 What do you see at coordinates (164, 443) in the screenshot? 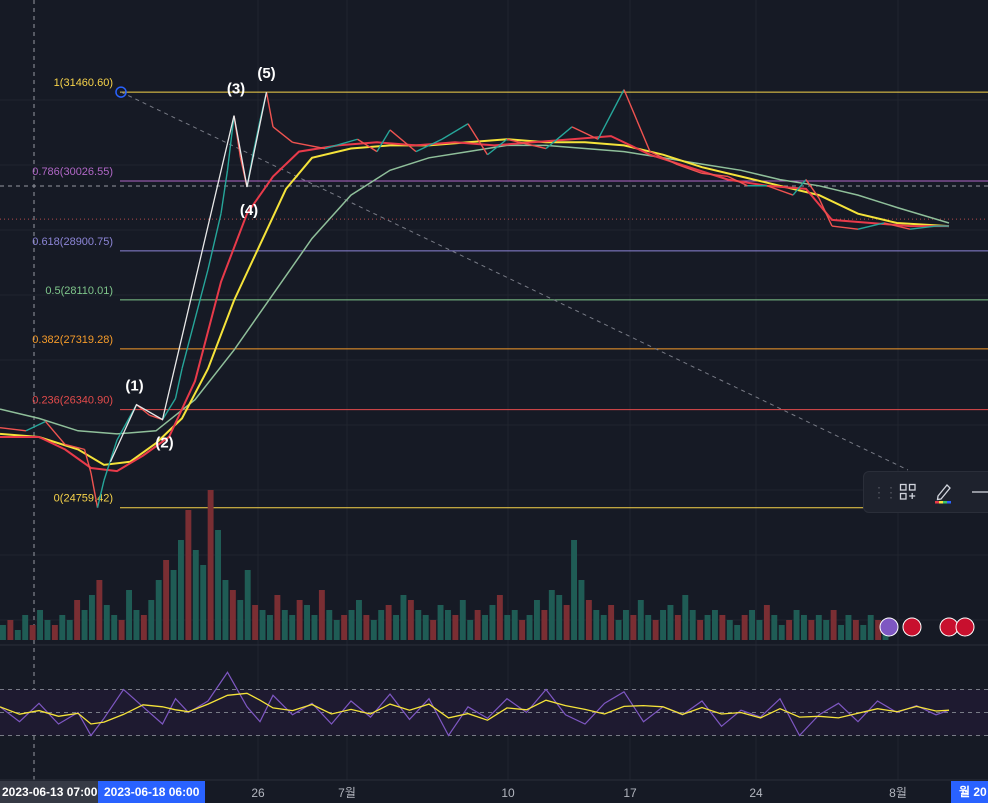
I see `elliott-wave-label: (2)` at bounding box center [164, 443].